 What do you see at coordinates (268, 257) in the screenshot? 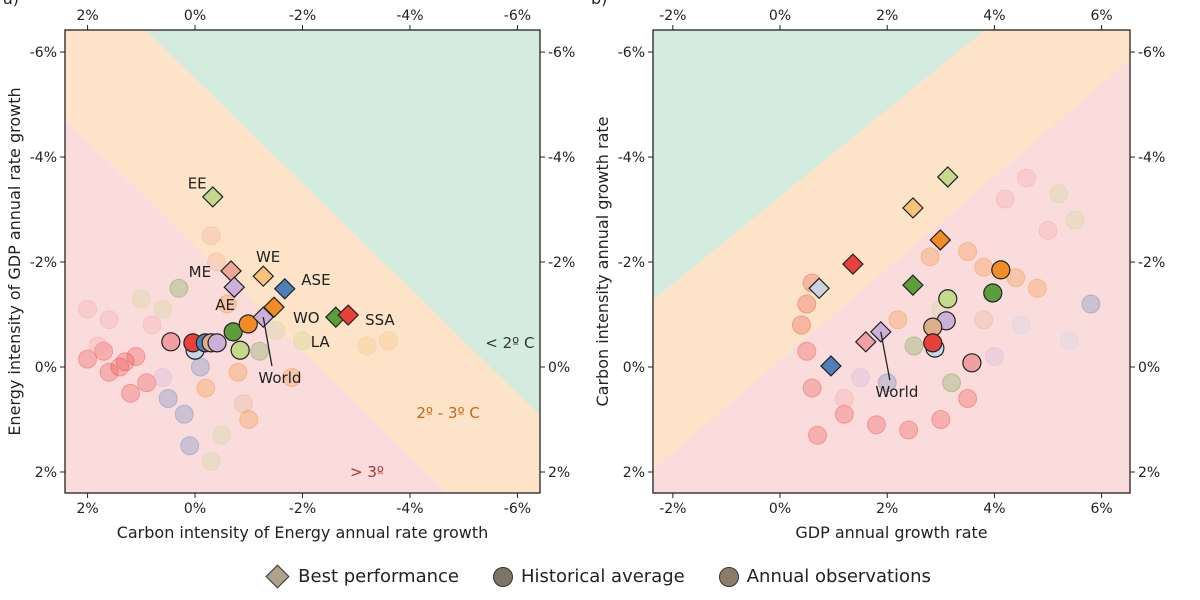
I see `point-label: WE` at bounding box center [268, 257].